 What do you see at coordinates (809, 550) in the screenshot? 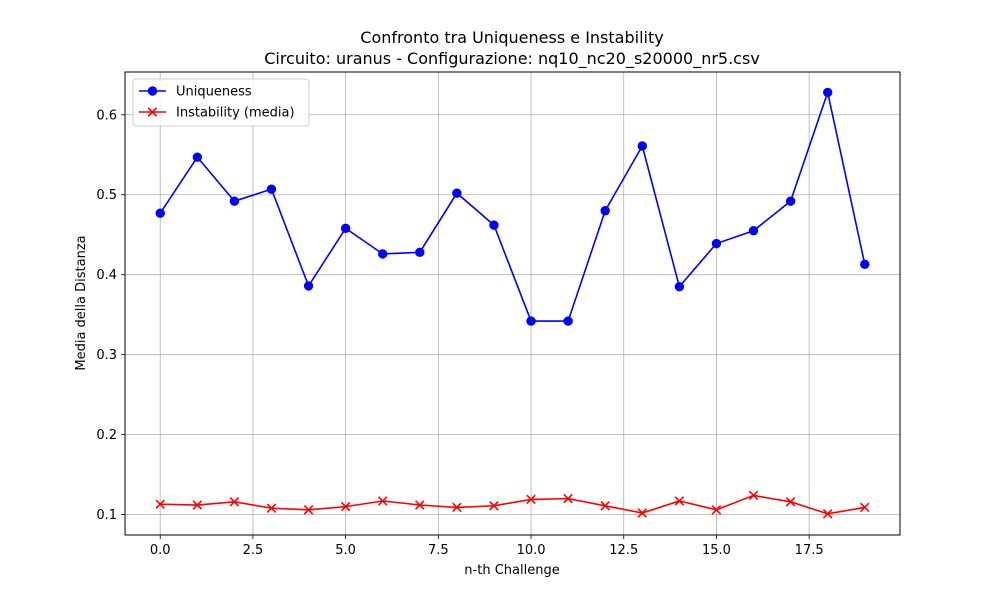
I see `x-tick-label: 17.5` at bounding box center [809, 550].